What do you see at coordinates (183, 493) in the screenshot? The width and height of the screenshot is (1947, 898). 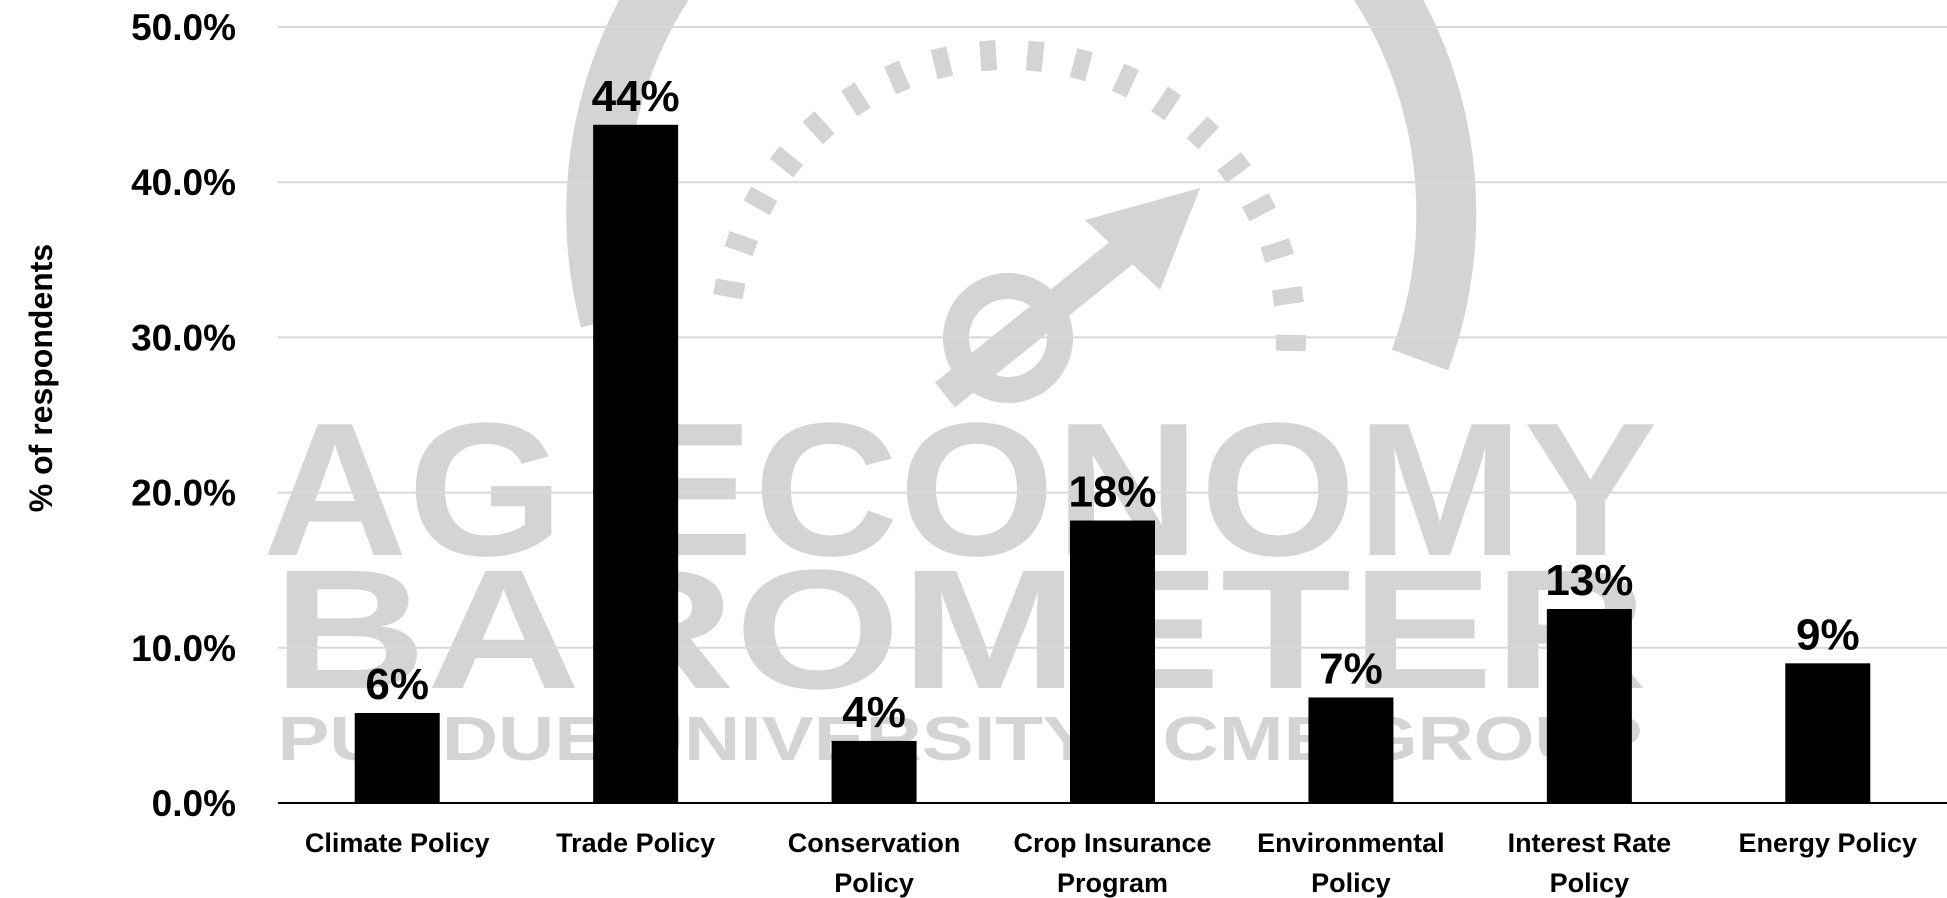 I see `y-tick-label: 20.0%` at bounding box center [183, 493].